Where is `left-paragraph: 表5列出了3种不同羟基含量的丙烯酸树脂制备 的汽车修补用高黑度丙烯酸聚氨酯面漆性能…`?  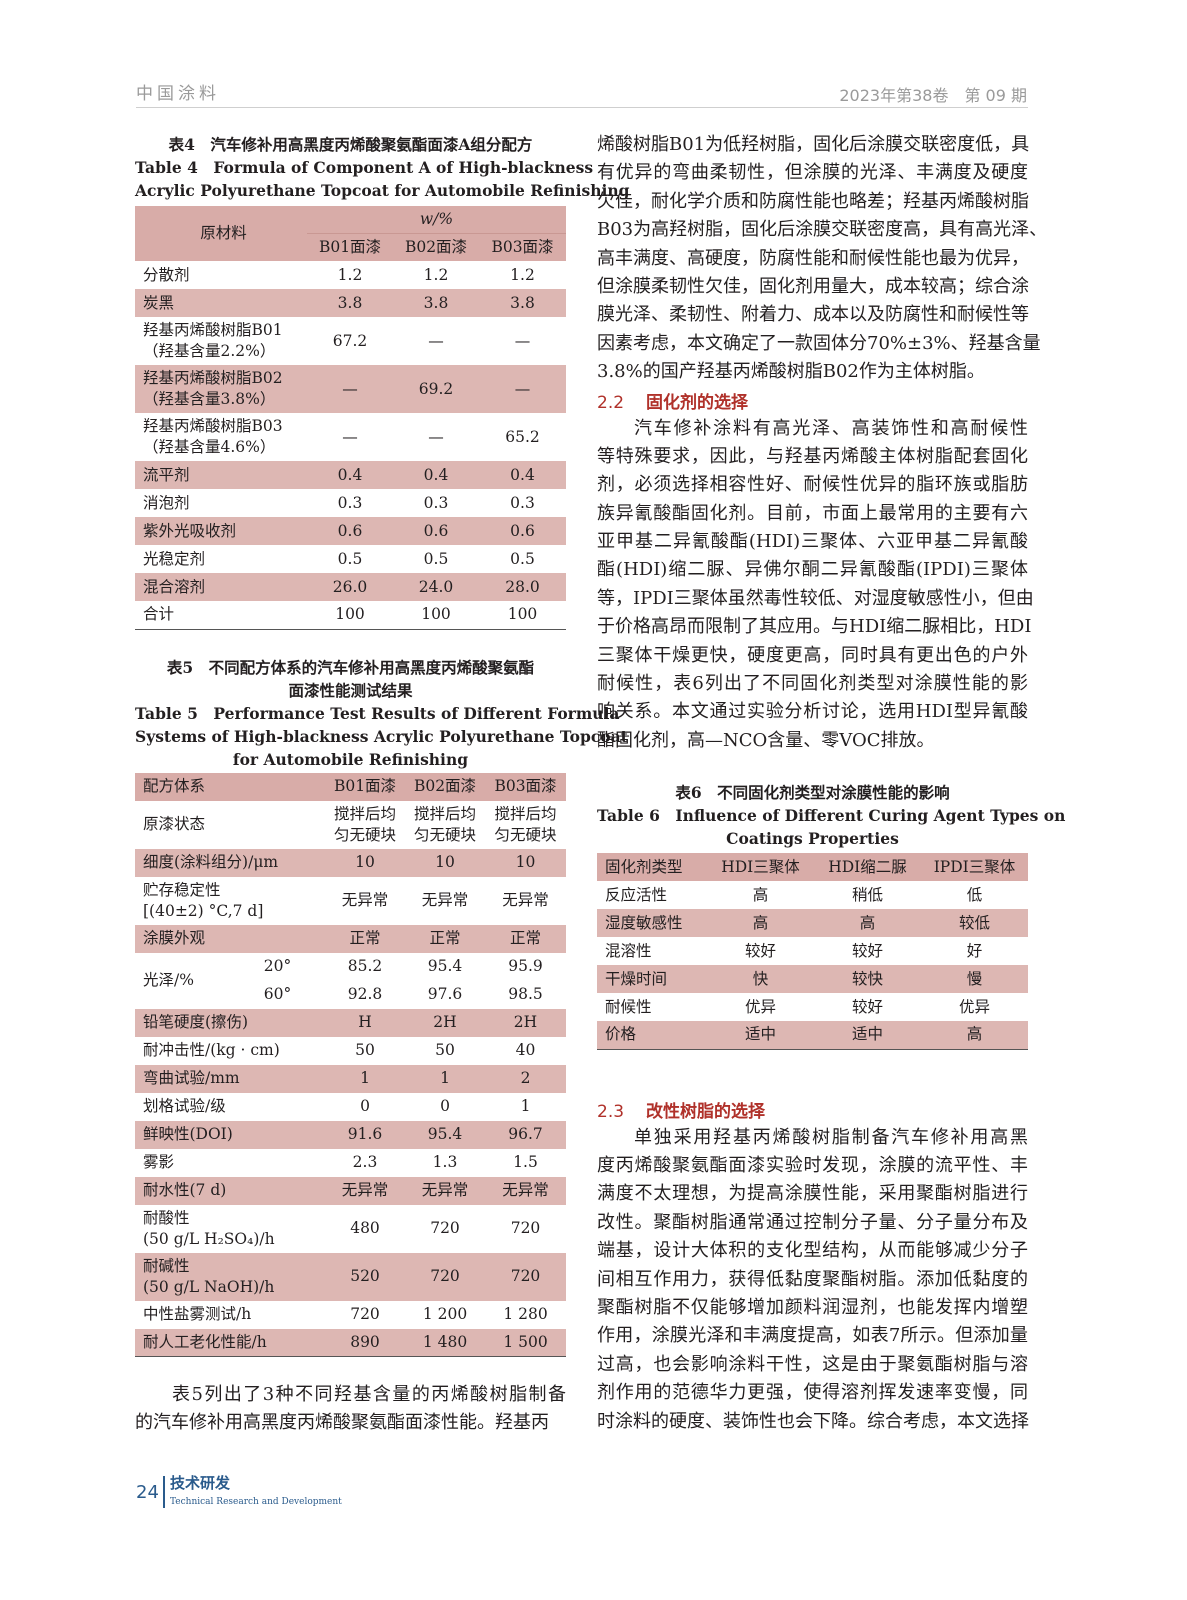
left-paragraph: 表5列出了3种不同羟基含量的丙烯酸树脂制备 的汽车修补用高黑度丙烯酸聚氨酯面漆性能… is located at coordinates (350, 1409).